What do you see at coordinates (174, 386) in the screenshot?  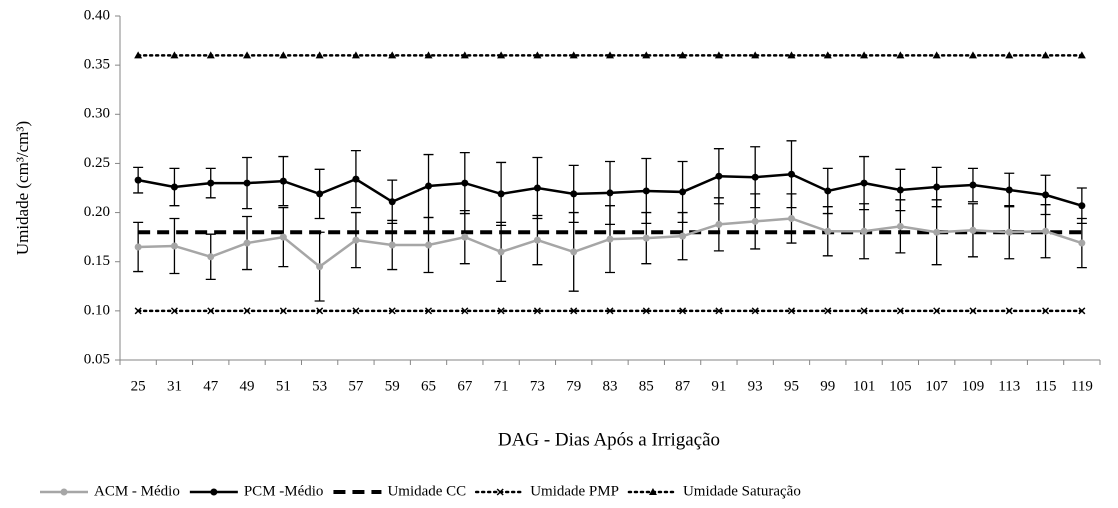 I see `x-tick-label: 31` at bounding box center [174, 386].